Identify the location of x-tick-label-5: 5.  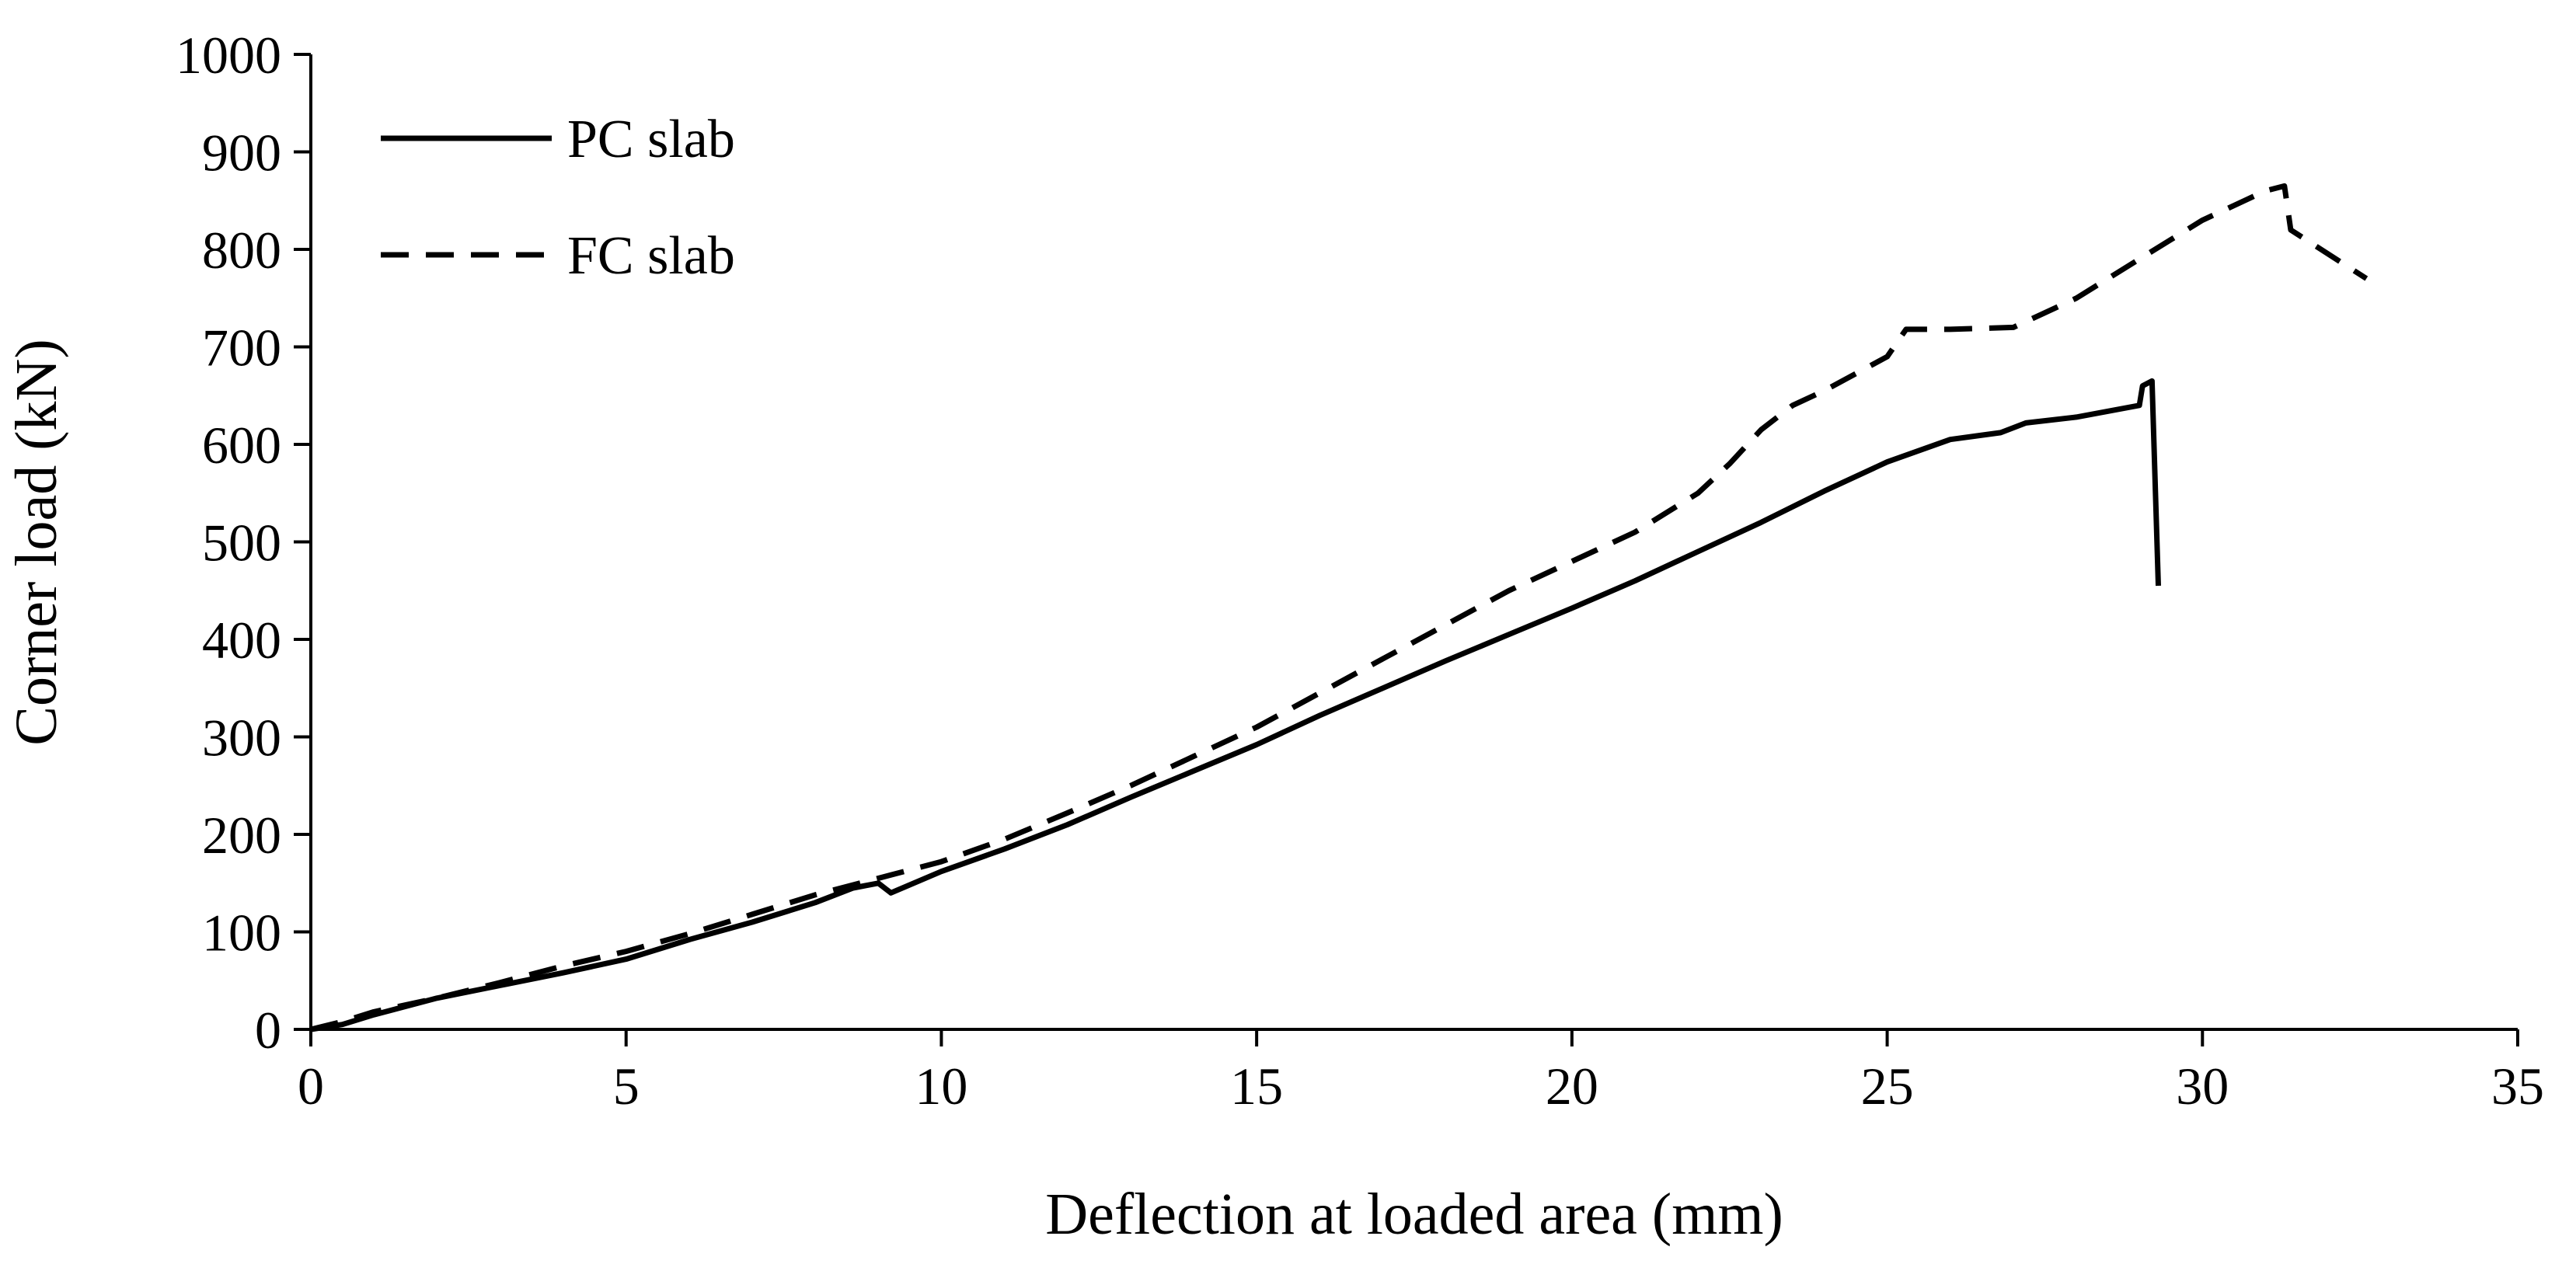
(626, 1086).